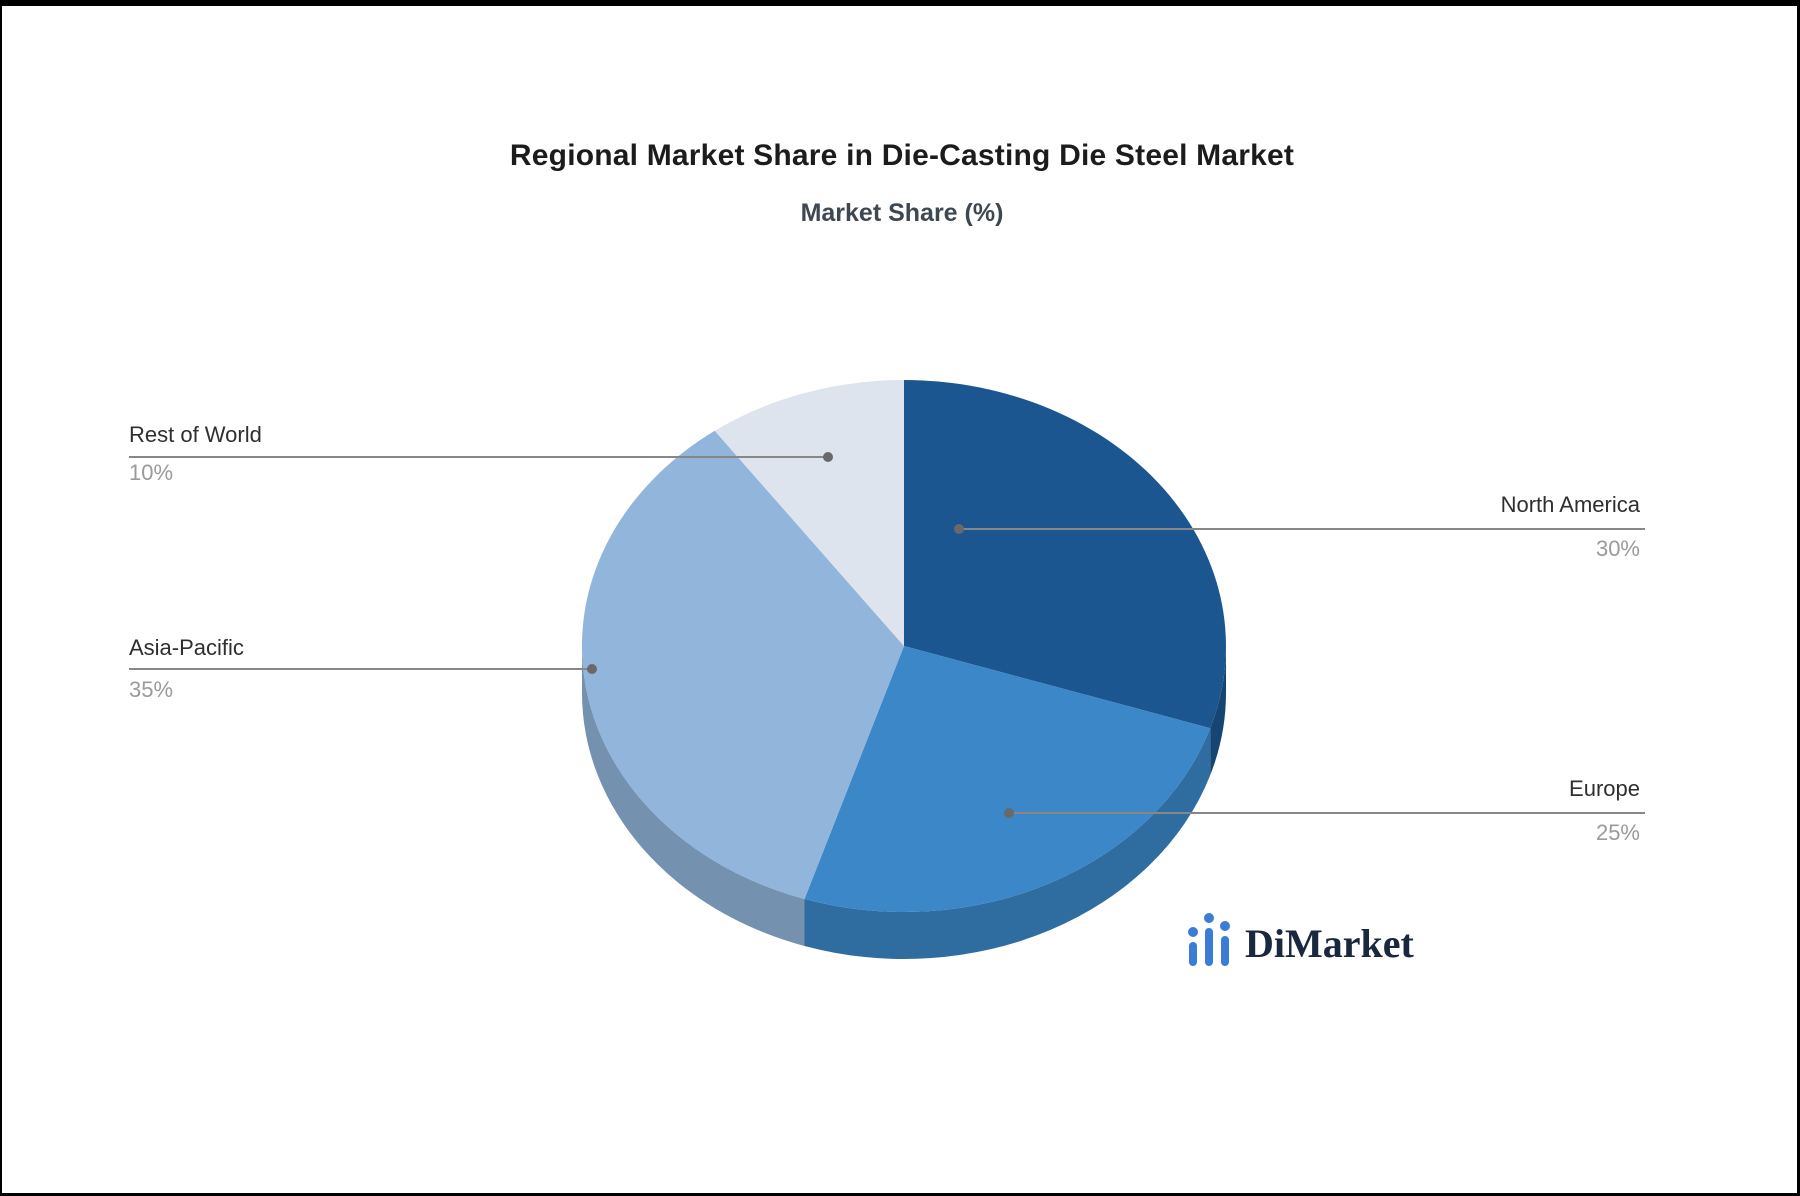 Image resolution: width=1800 pixels, height=1196 pixels. Describe the element at coordinates (809, 513) in the screenshot. I see `pie-slice-rest-of-world` at that location.